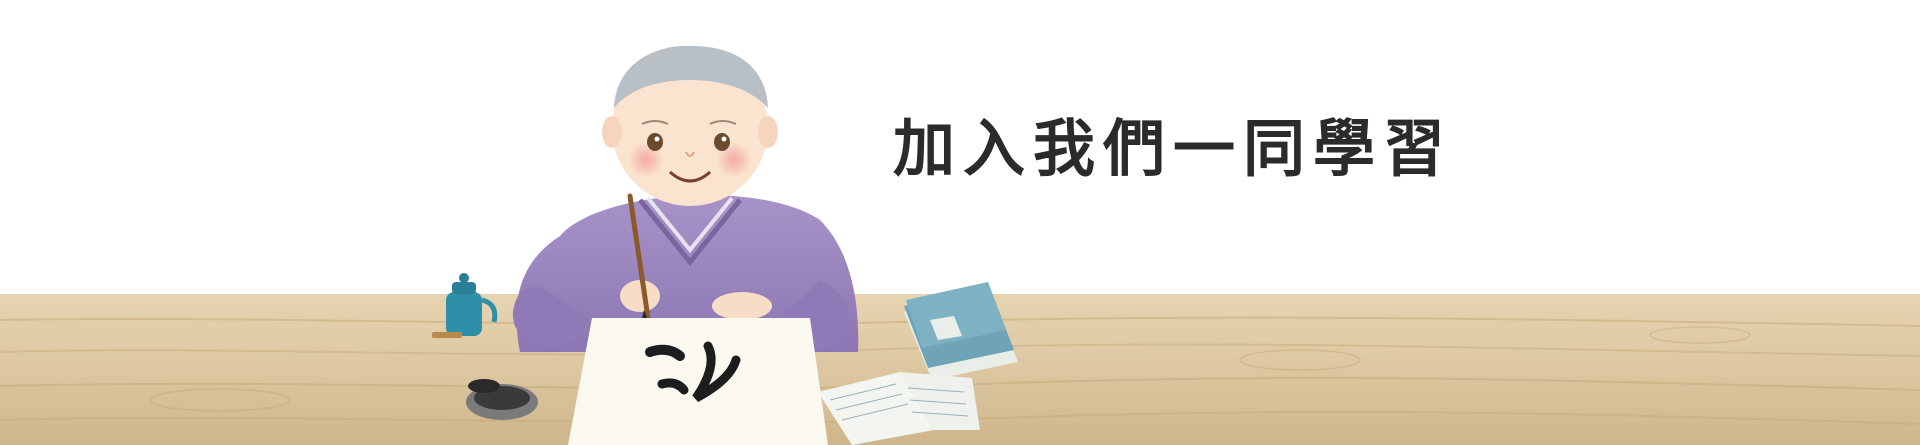 The height and width of the screenshot is (445, 1920). What do you see at coordinates (502, 399) in the screenshot?
I see `ink-stone` at bounding box center [502, 399].